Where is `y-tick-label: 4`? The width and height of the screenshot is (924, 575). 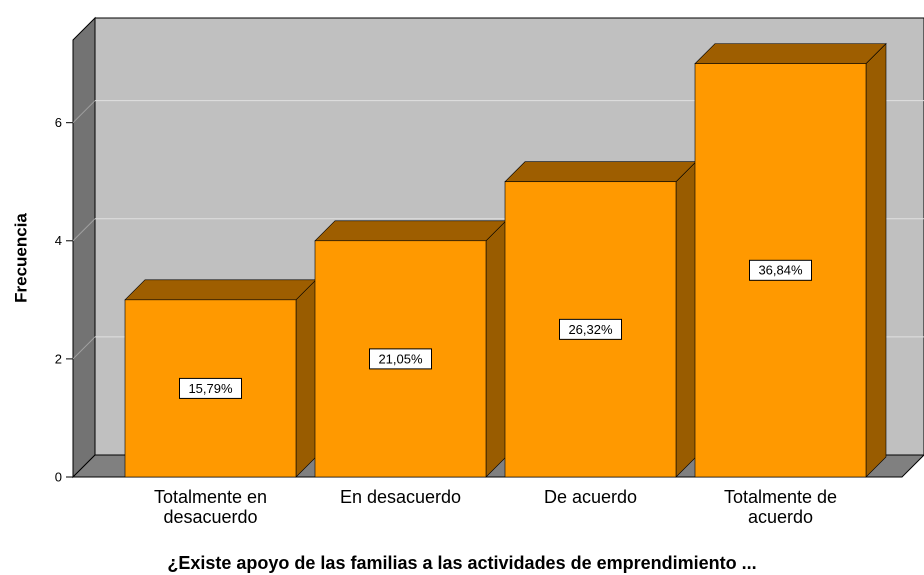 y-tick-label: 4 is located at coordinates (58, 240).